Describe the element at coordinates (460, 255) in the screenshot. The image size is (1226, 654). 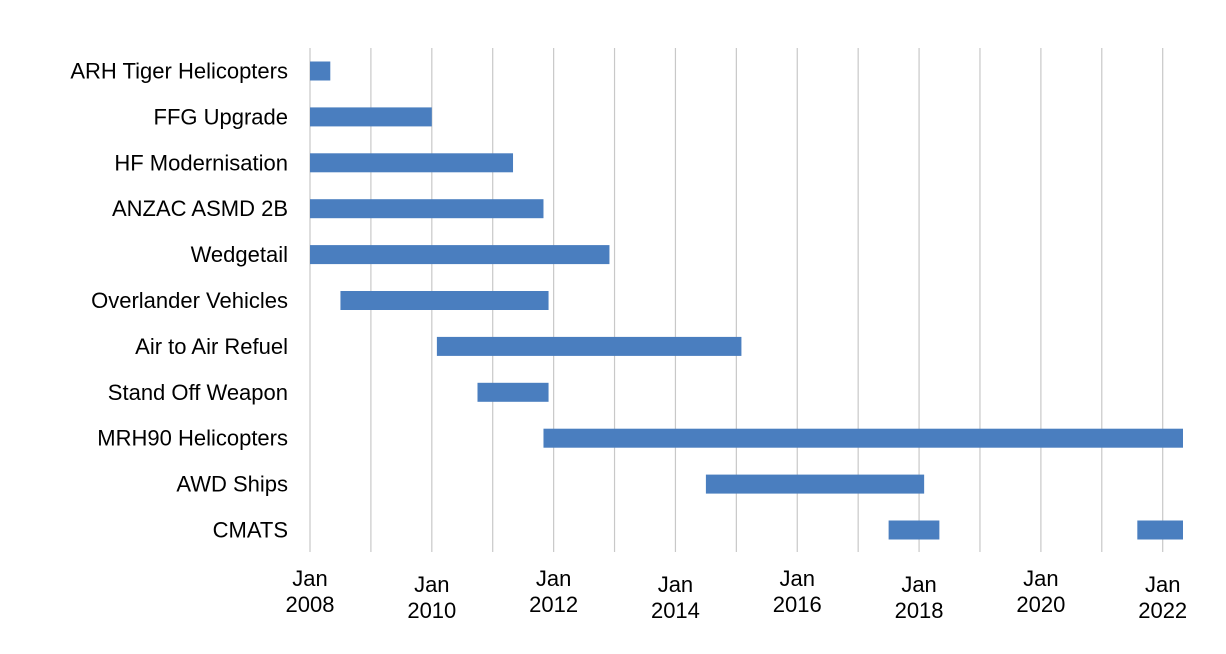
I see `bar-wedgetail` at that location.